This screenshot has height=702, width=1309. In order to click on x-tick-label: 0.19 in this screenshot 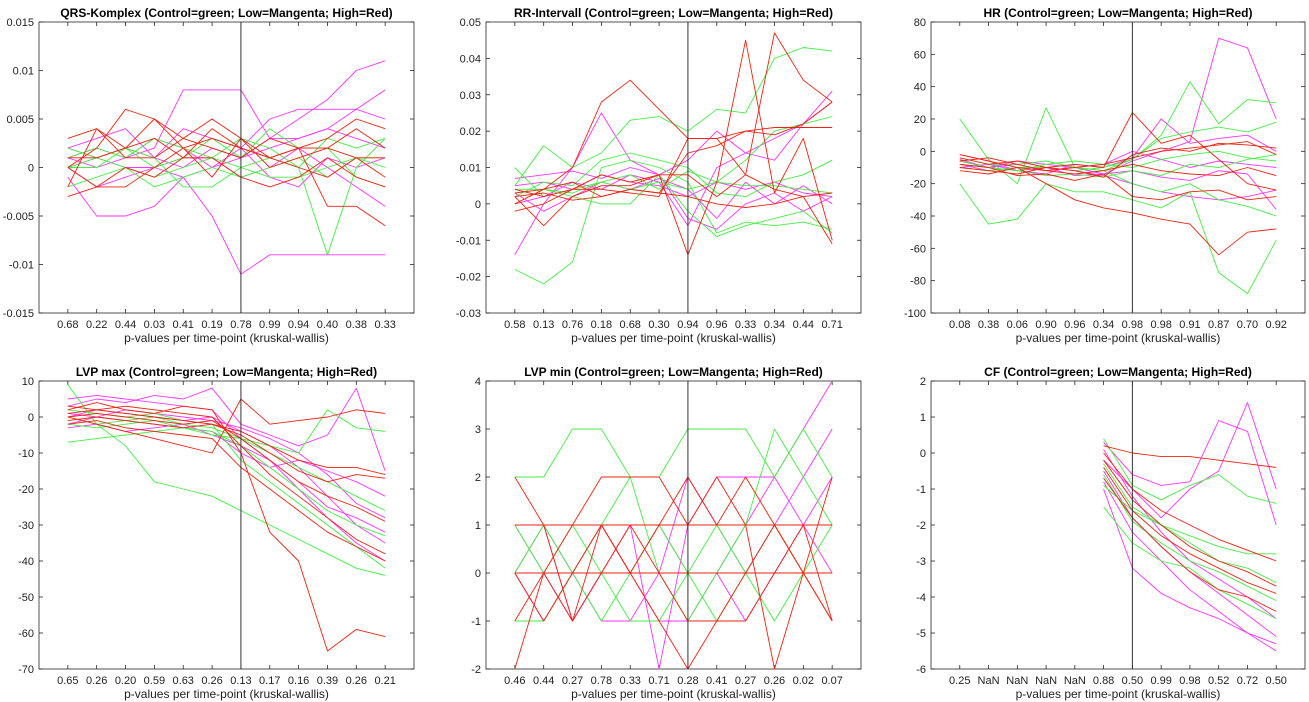, I will do `click(211, 325)`.